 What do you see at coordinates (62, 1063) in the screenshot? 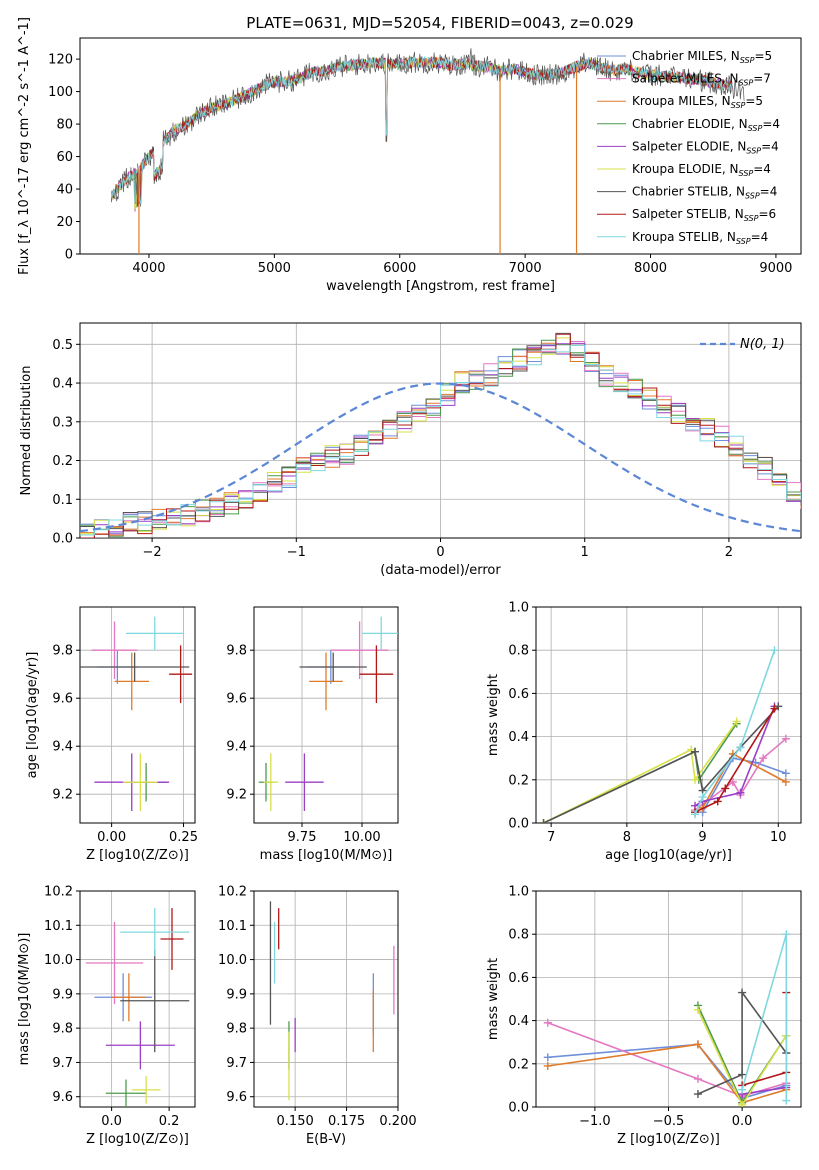
I see `y-tick-label: 9.7` at bounding box center [62, 1063].